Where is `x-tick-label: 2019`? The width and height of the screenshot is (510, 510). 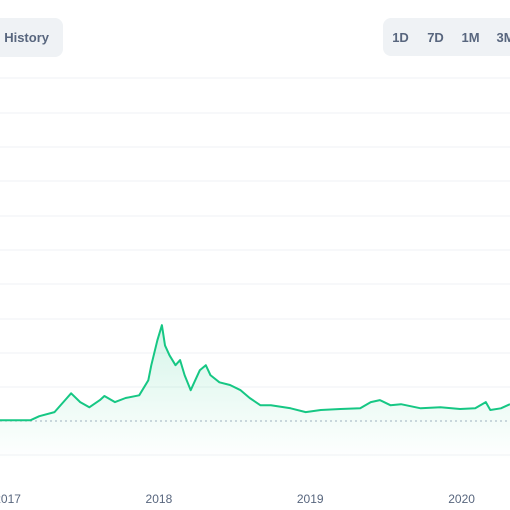 x-tick-label: 2019 is located at coordinates (310, 499).